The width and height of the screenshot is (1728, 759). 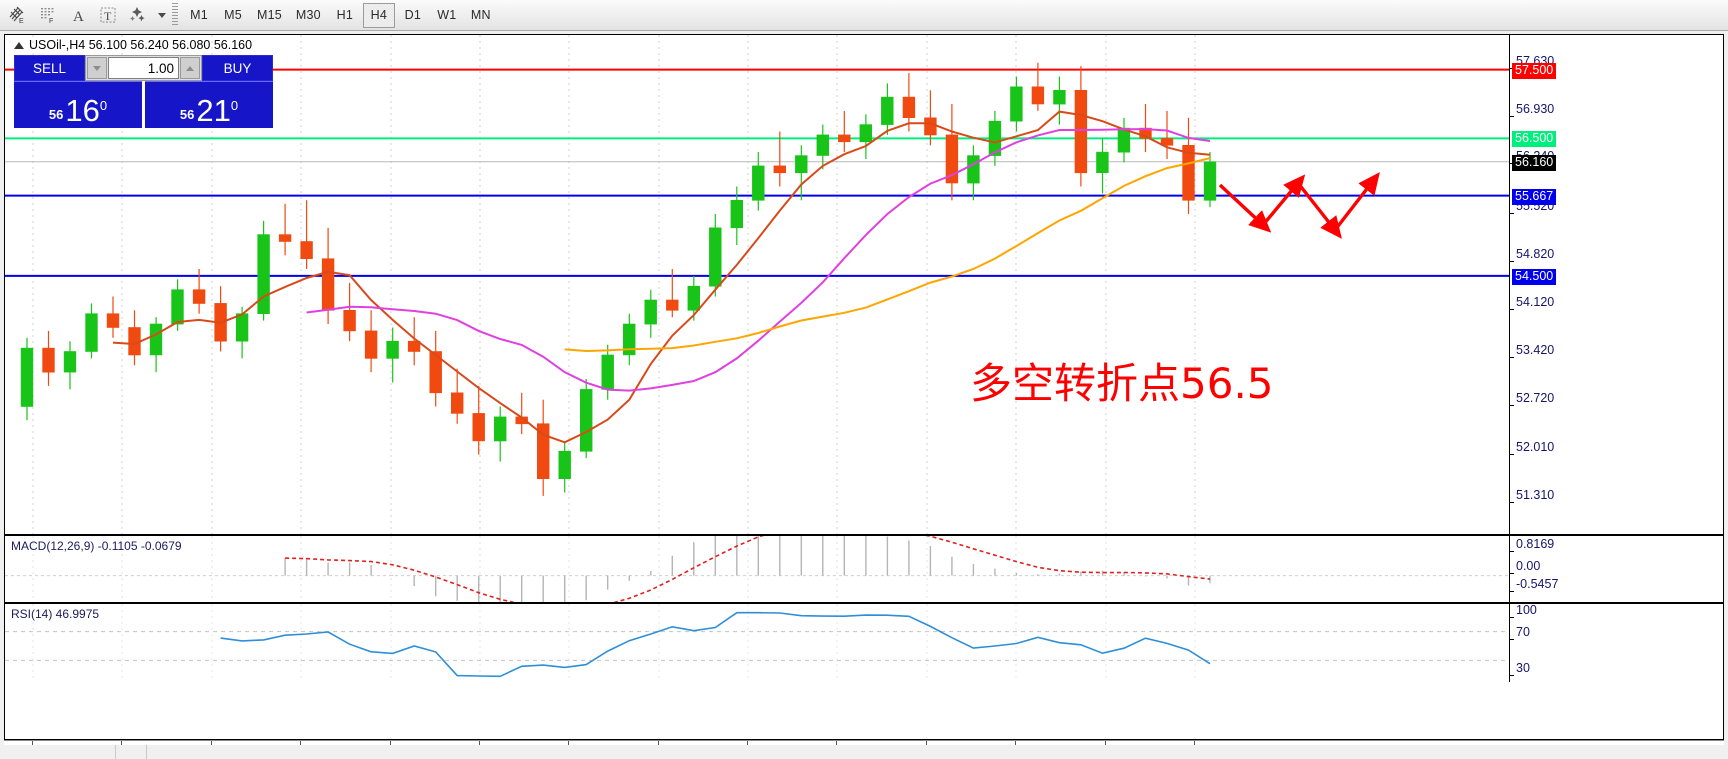 I want to click on price-tick-56.930: 56.930, so click(x=1531, y=112).